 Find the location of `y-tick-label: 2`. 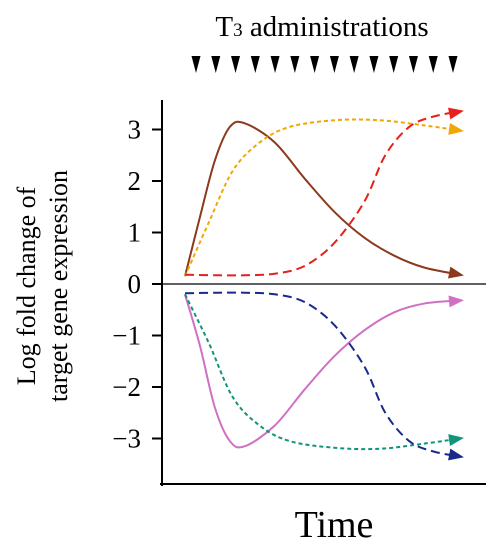

y-tick-label: 2 is located at coordinates (135, 181).